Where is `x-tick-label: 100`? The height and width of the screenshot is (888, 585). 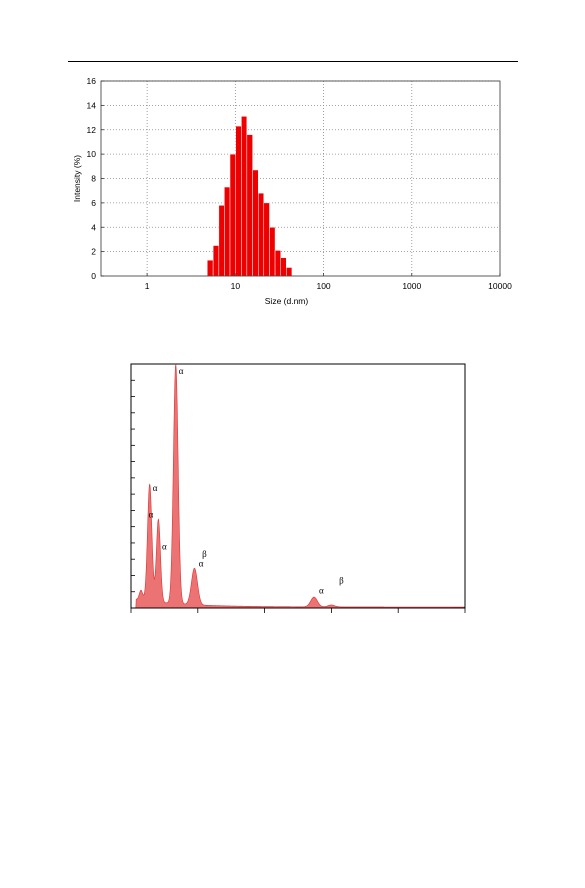
x-tick-label: 100 is located at coordinates (323, 286).